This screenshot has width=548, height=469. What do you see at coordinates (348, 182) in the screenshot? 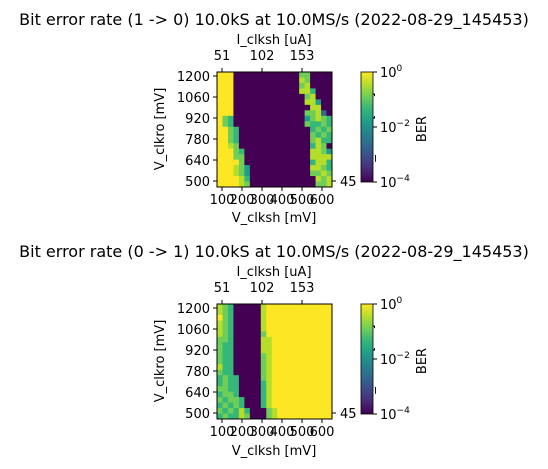
I see `right-tick-label: 45` at bounding box center [348, 182].